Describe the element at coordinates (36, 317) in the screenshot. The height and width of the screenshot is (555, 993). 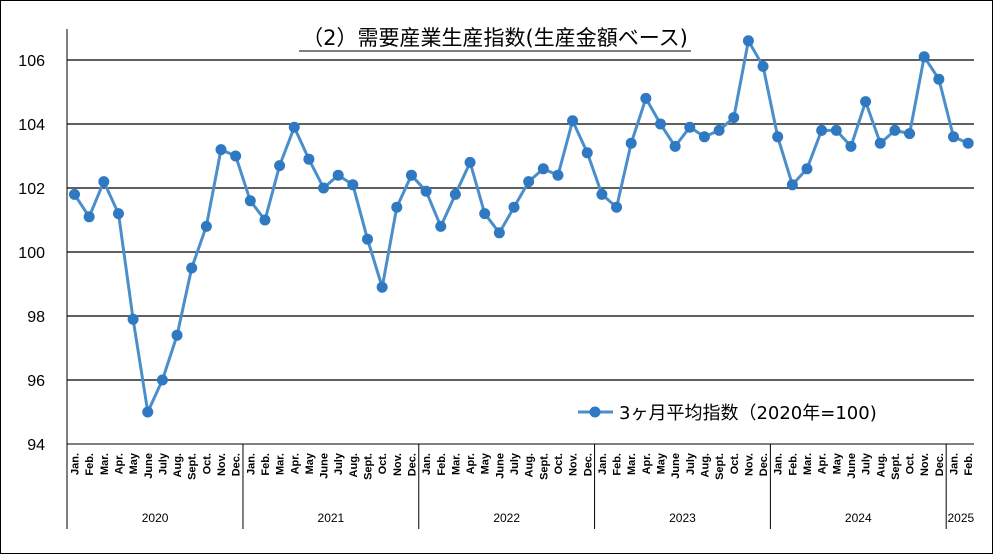
I see `y-tick-label: 98` at that location.